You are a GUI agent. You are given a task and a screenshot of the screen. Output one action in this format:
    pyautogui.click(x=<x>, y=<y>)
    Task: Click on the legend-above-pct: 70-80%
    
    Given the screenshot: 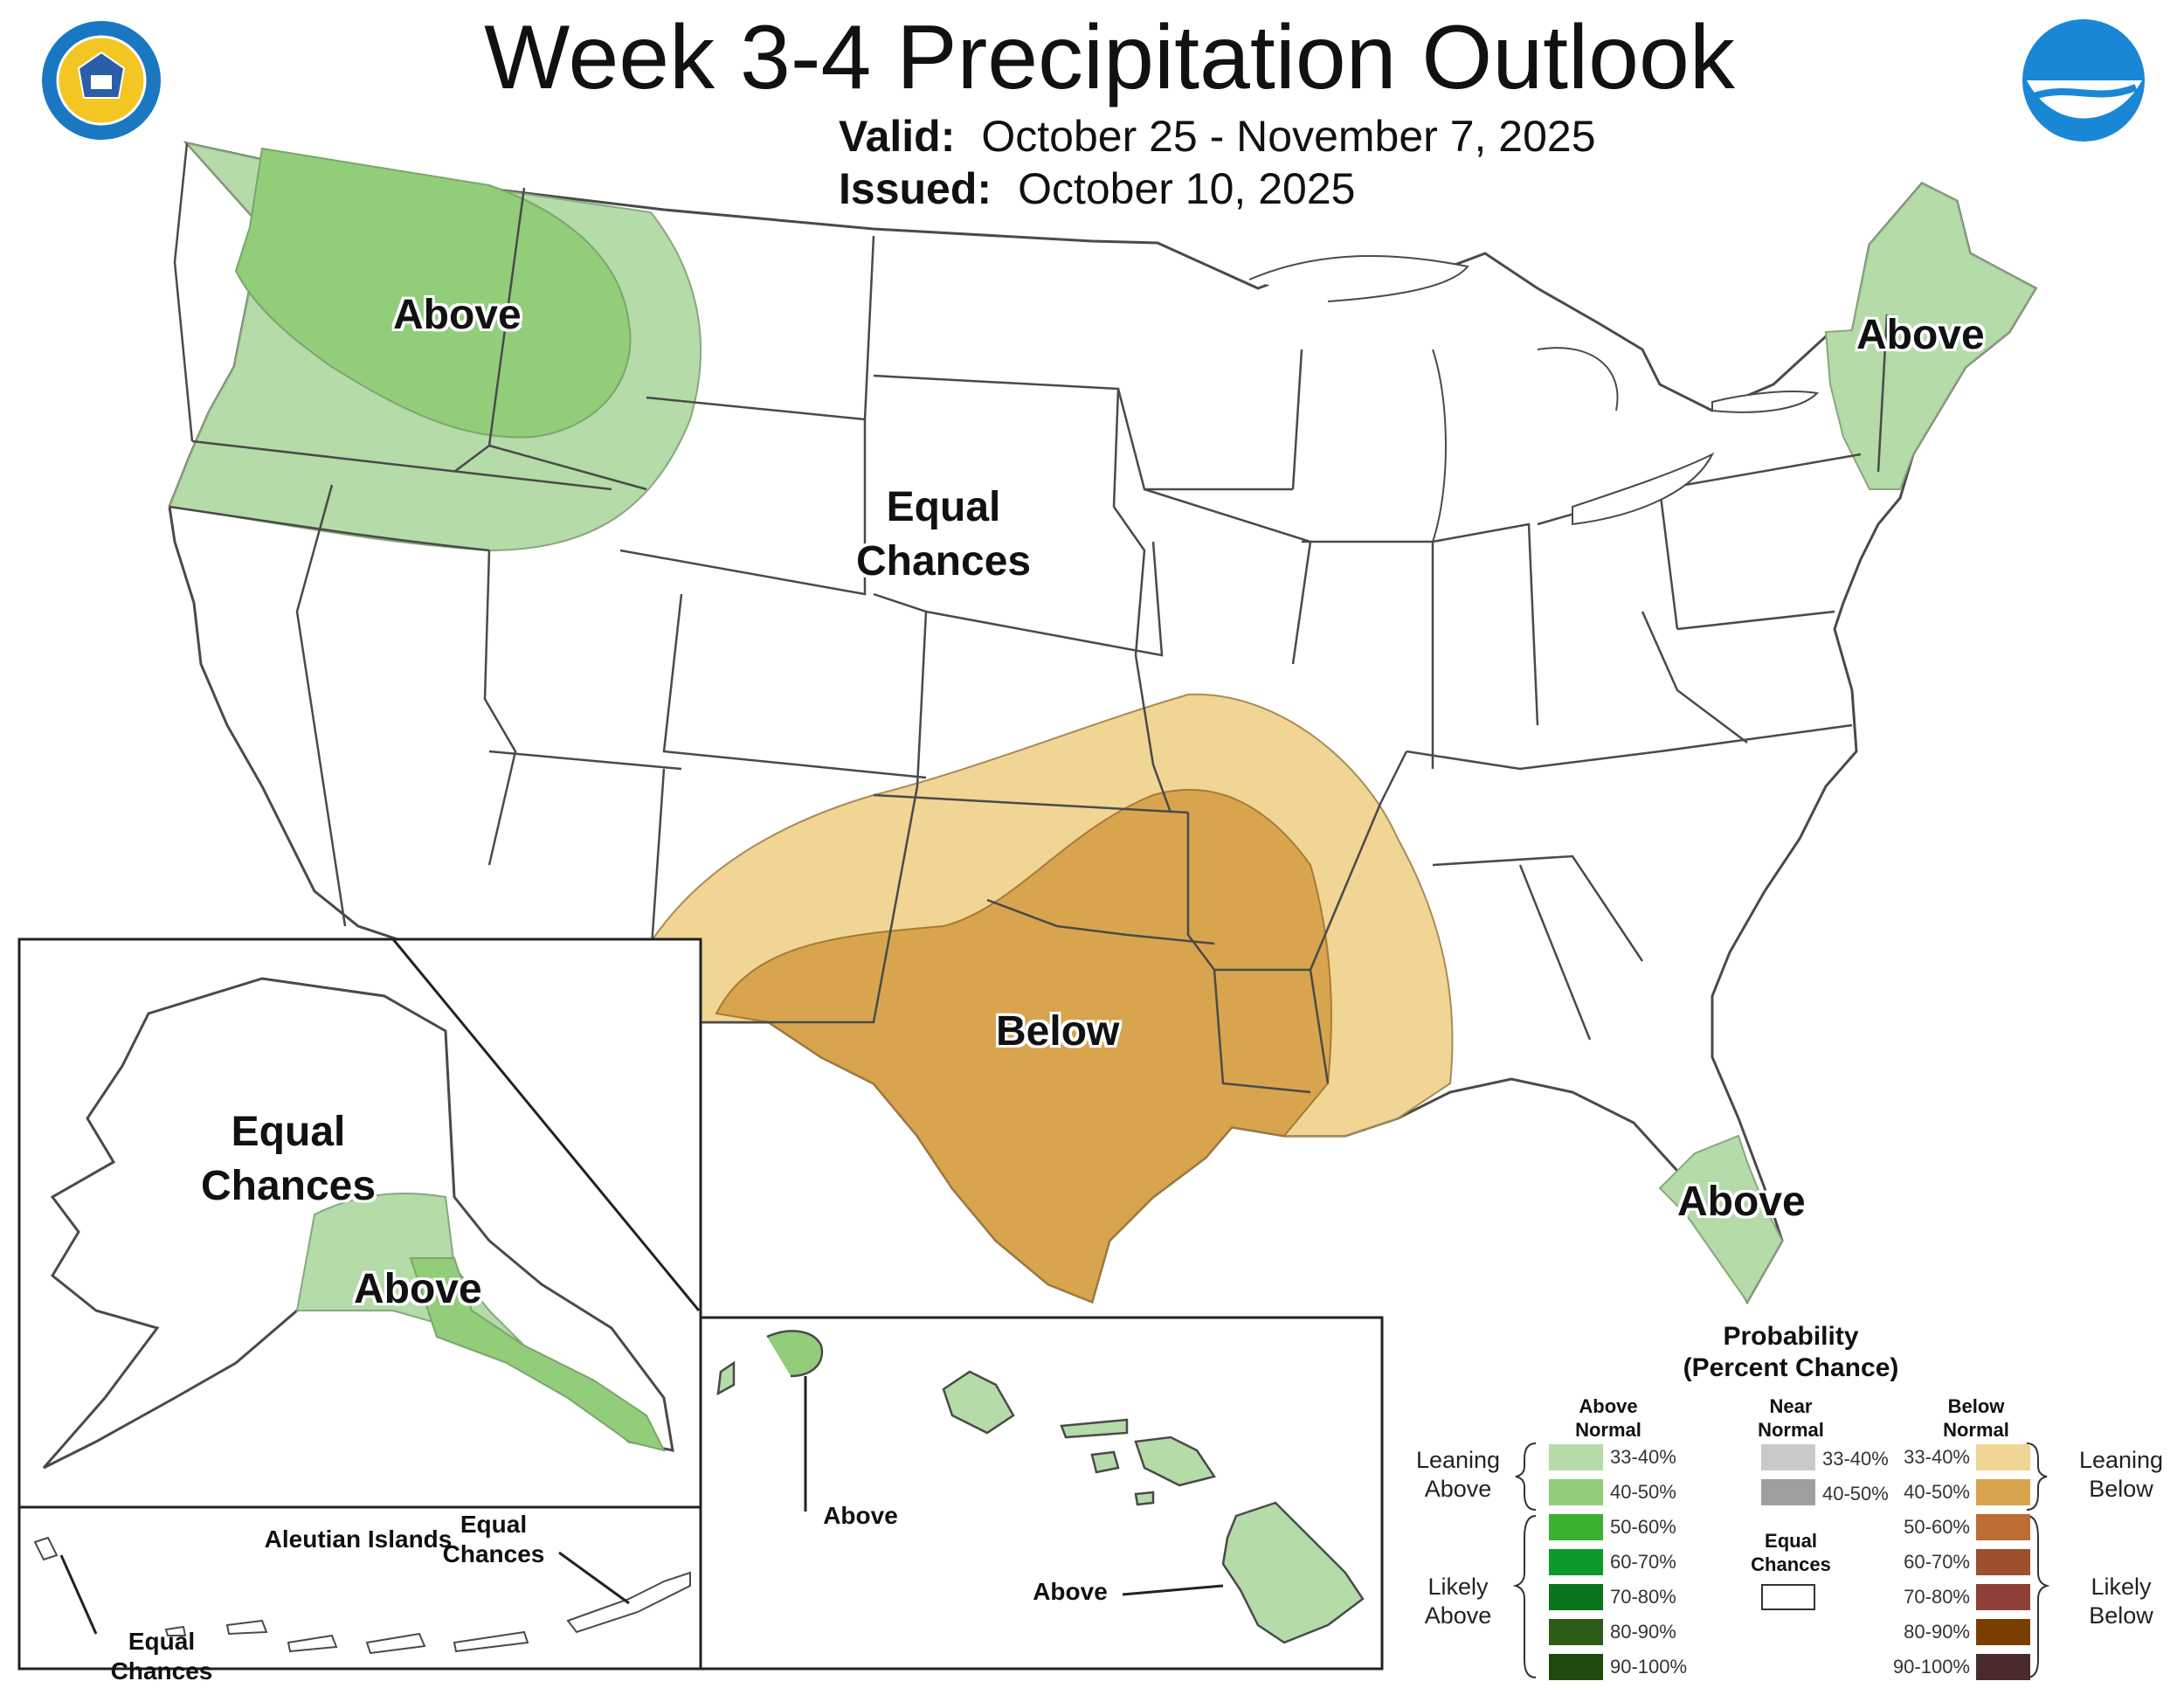 What is the action you would take?
    pyautogui.click(x=1643, y=1597)
    